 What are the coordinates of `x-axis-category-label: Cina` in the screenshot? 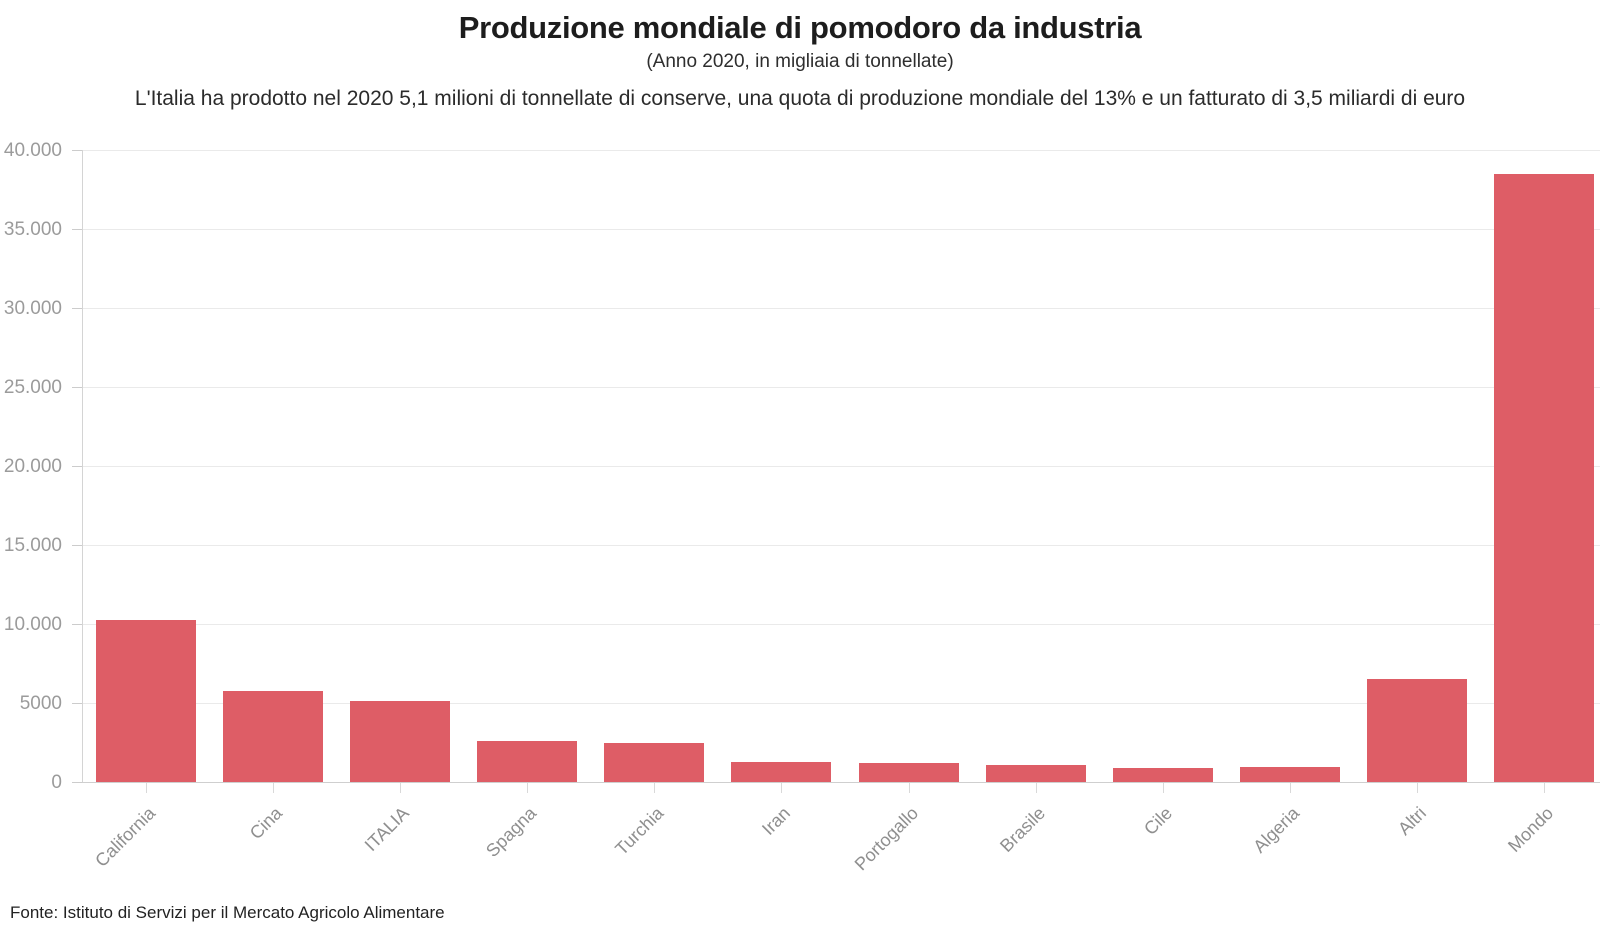 It's located at (265, 823).